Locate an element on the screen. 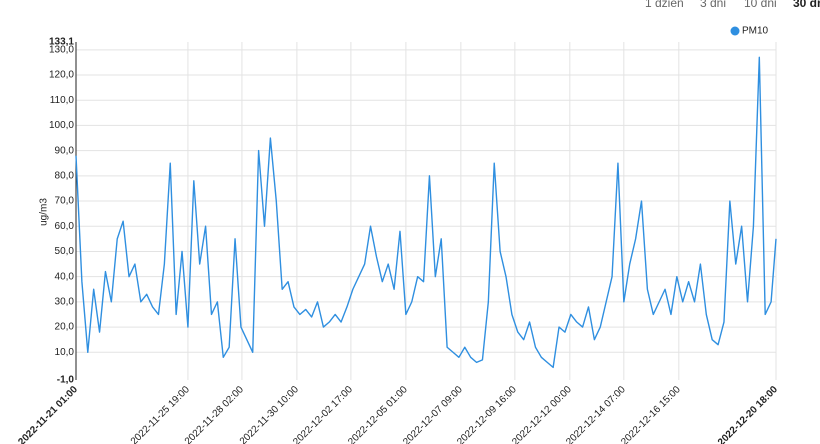 The width and height of the screenshot is (820, 444). y-tick-label: 10,0 is located at coordinates (65, 352).